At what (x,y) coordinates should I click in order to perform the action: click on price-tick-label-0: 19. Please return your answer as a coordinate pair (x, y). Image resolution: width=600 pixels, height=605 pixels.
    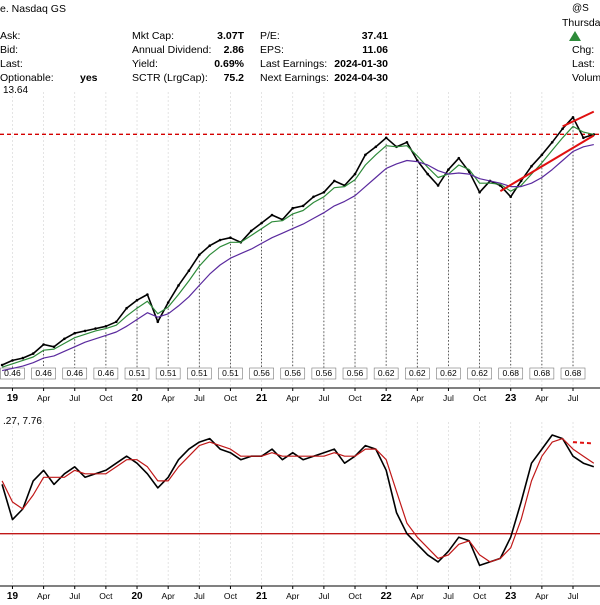
    Looking at the image, I should click on (13, 398).